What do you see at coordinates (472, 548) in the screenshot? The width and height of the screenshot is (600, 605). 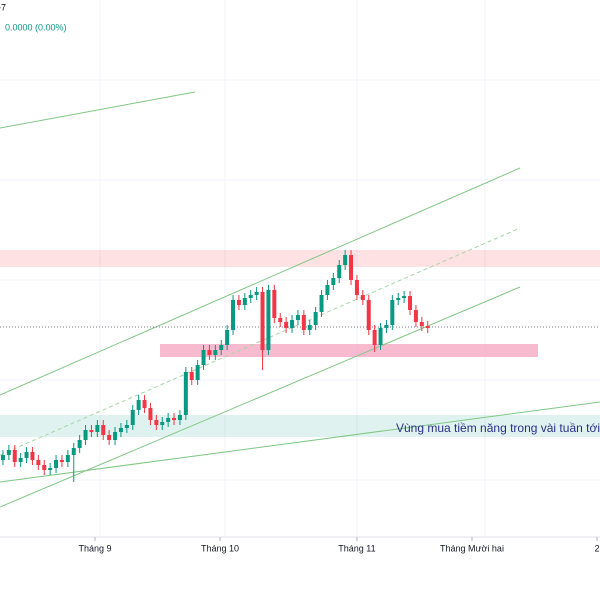 I see `x-tick-label: Tháng Mười hai` at bounding box center [472, 548].